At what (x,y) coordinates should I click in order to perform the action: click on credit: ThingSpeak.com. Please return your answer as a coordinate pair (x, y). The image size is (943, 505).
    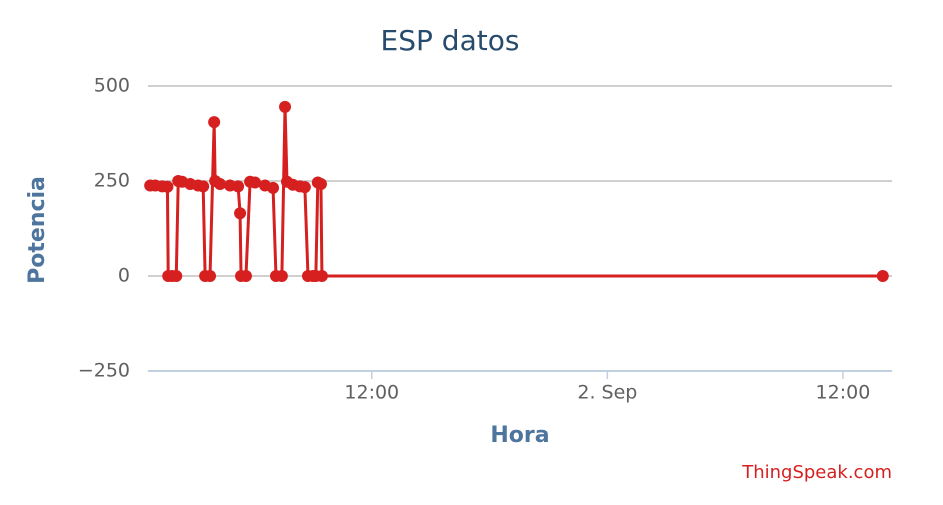
    Looking at the image, I should click on (816, 472).